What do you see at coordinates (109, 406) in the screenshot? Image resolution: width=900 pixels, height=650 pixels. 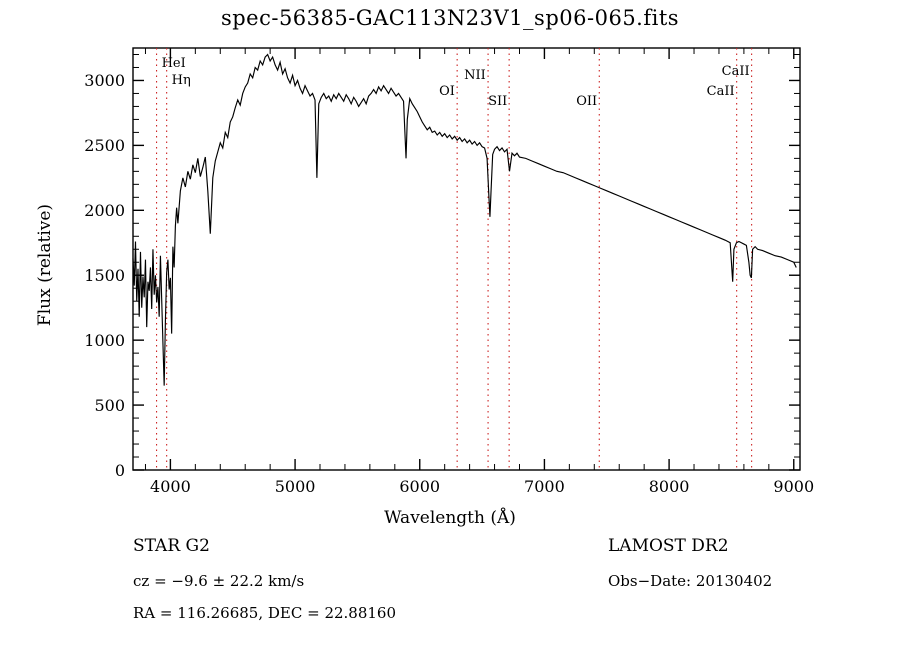 I see `y-tick-label: 500` at bounding box center [109, 406].